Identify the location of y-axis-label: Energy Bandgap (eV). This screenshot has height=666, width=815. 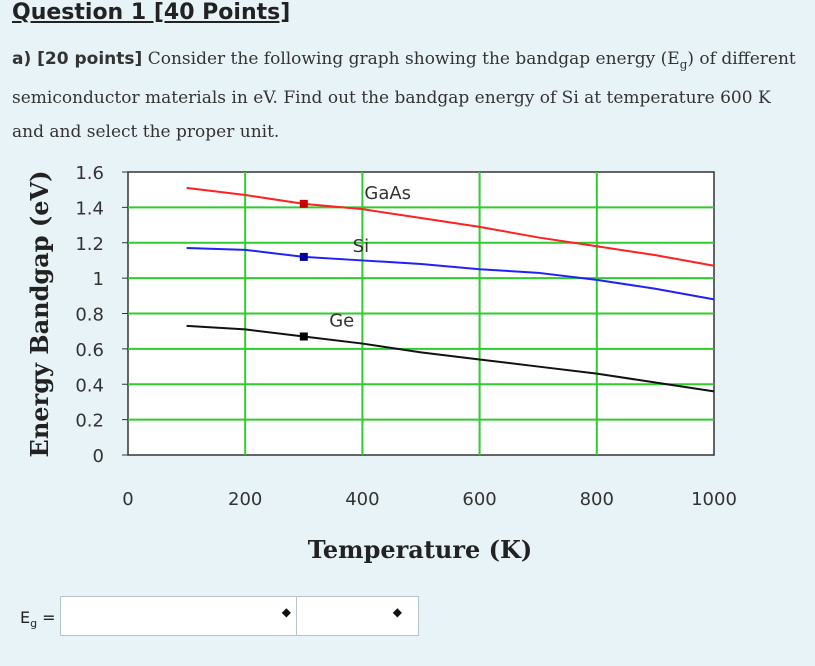
(39, 314).